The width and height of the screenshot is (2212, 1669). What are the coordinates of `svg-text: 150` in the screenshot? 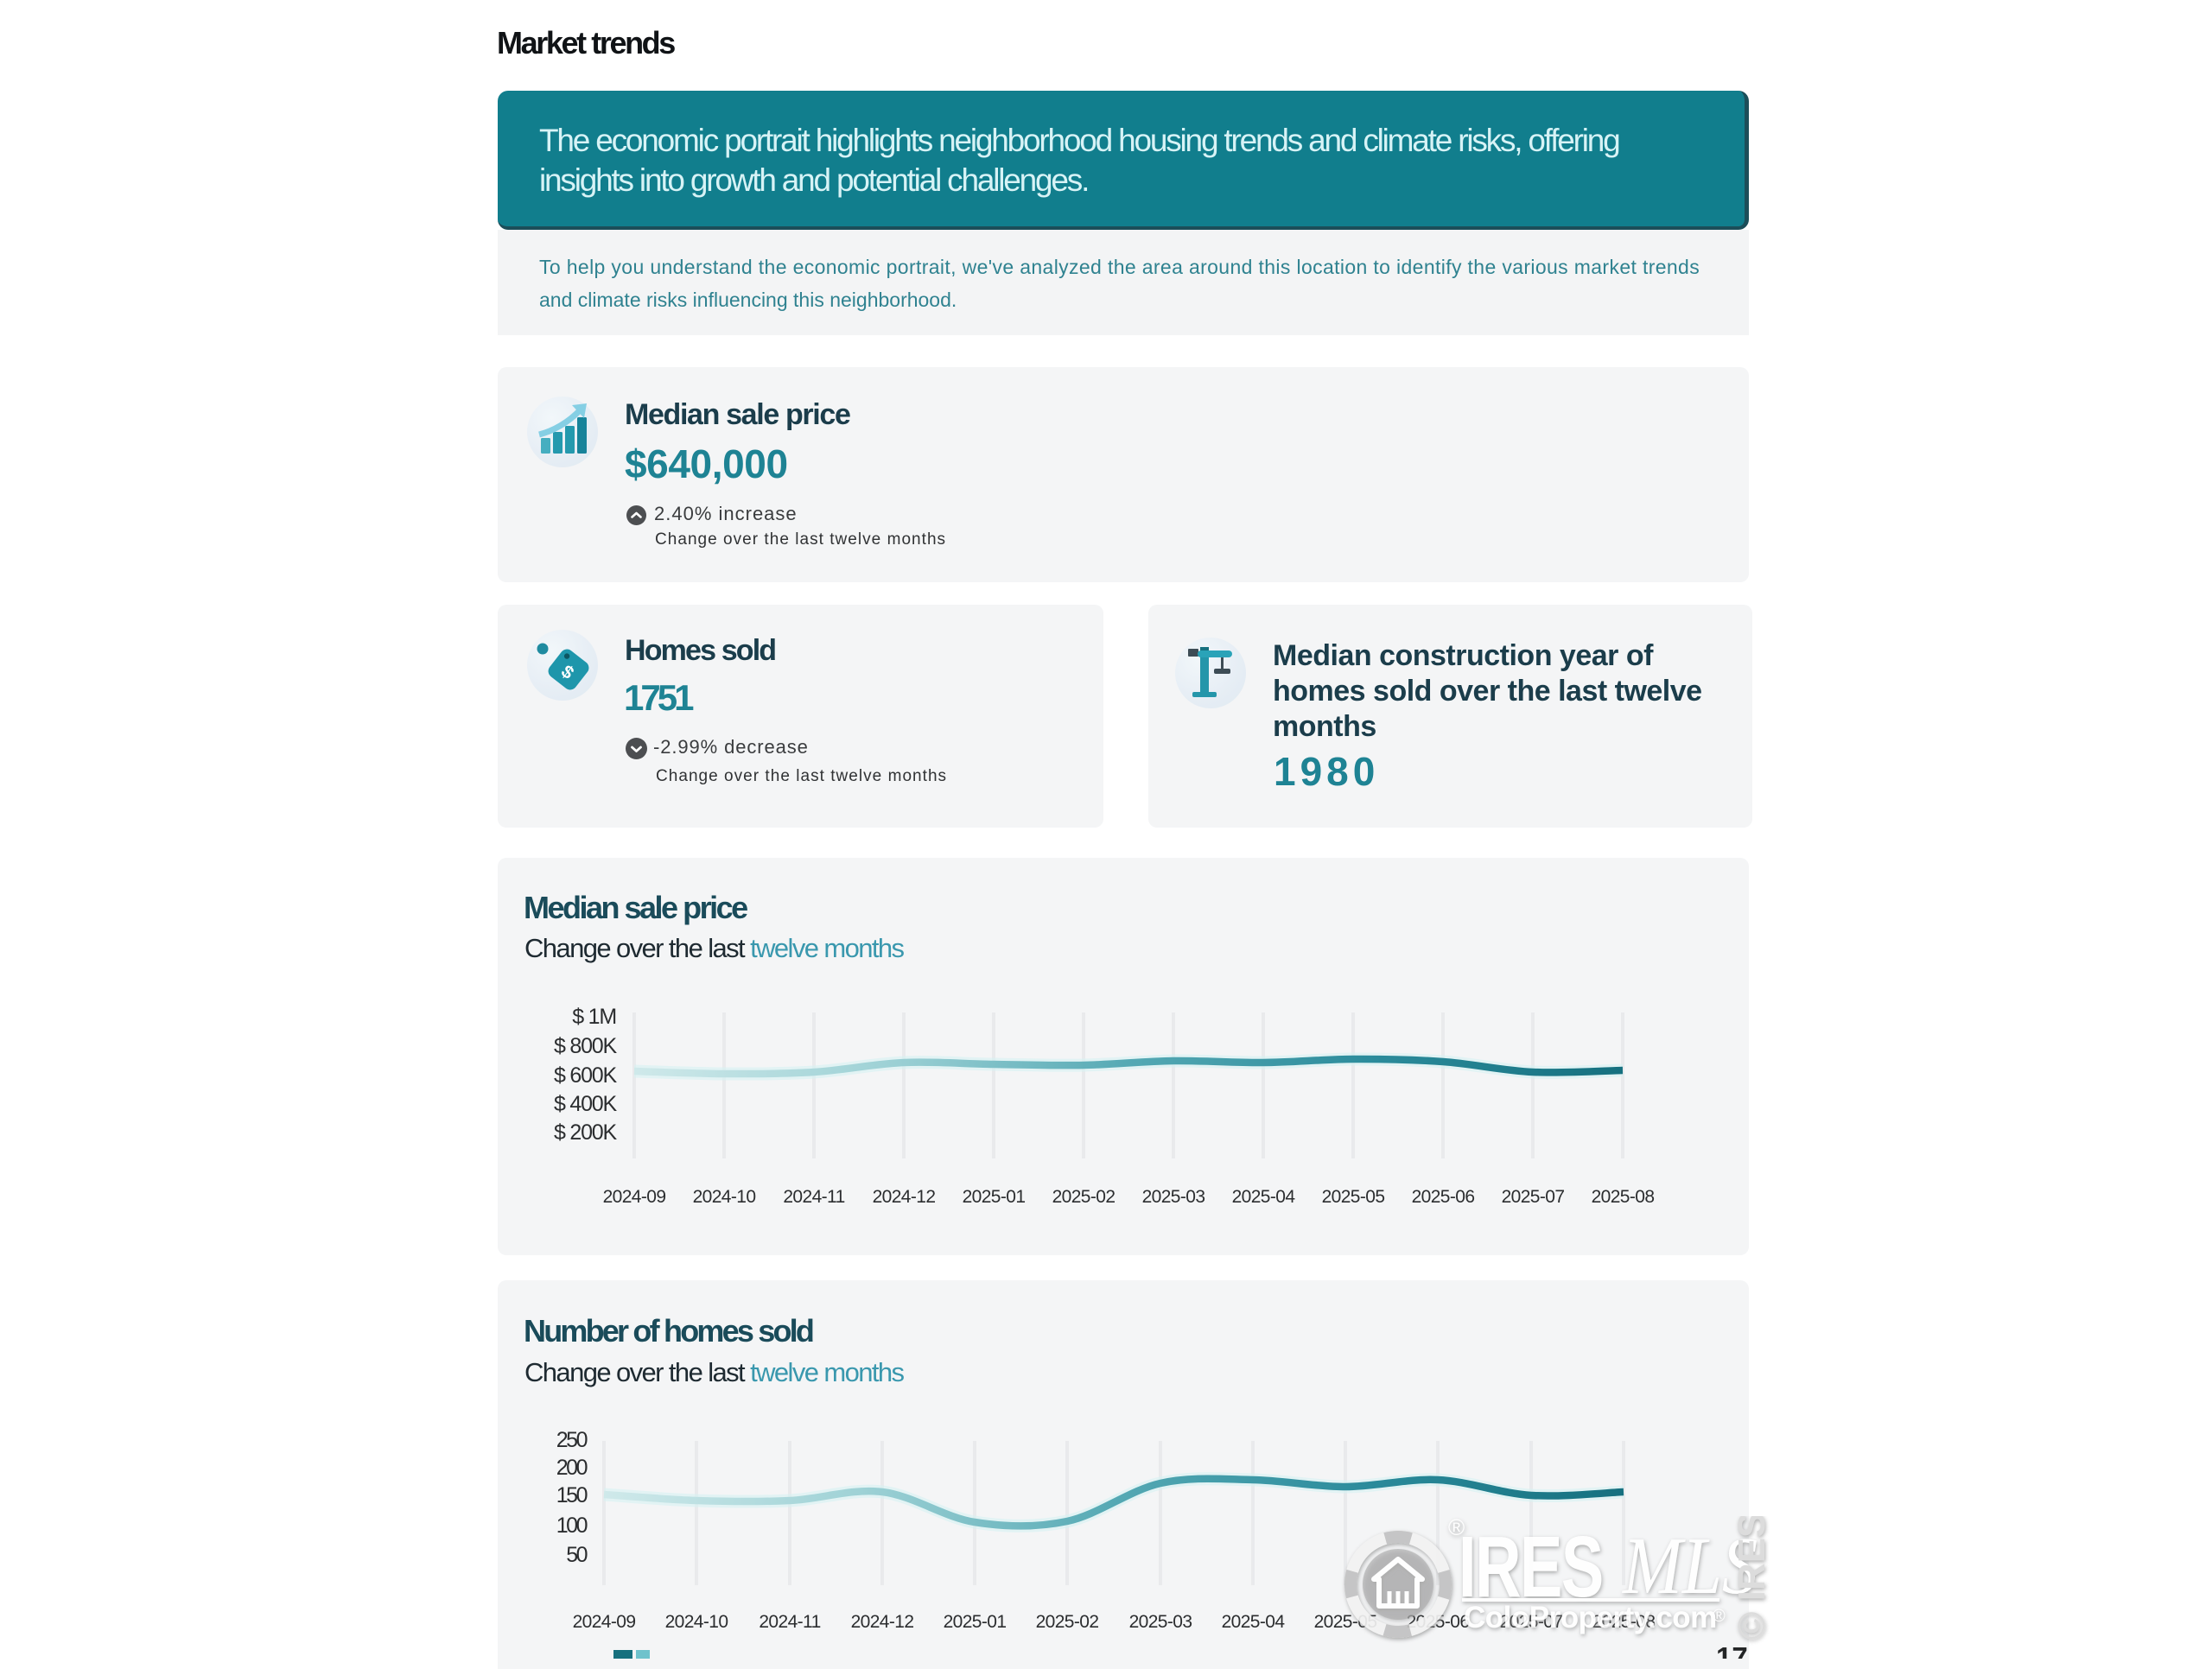 It's located at (572, 1495).